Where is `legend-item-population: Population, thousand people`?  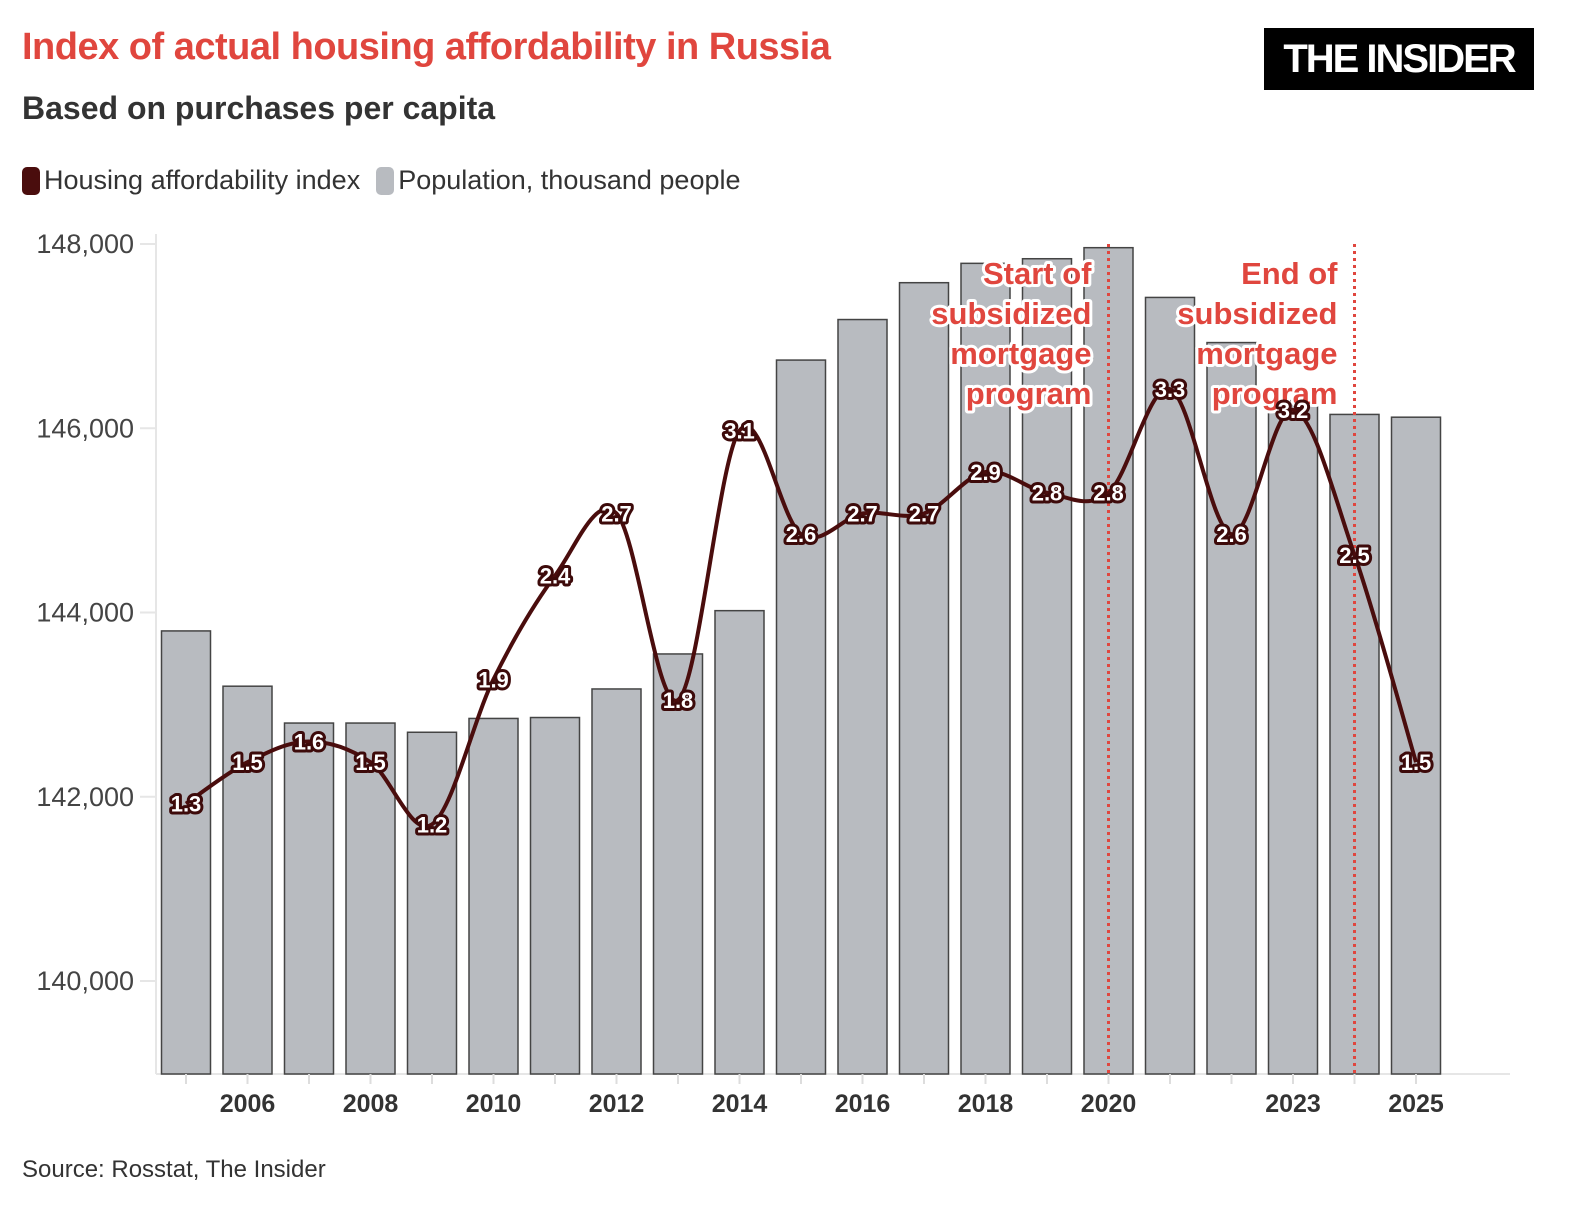
legend-item-population: Population, thousand people is located at coordinates (558, 180).